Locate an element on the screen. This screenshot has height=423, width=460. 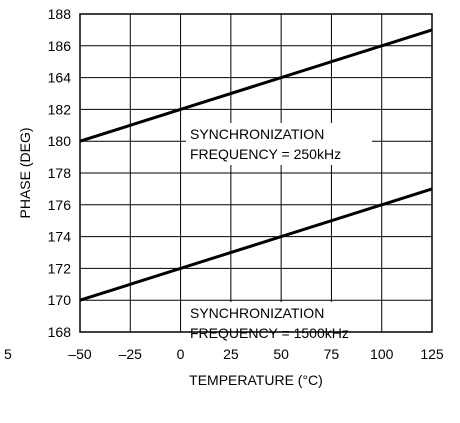
y-tick-label: 188 is located at coordinates (60, 14).